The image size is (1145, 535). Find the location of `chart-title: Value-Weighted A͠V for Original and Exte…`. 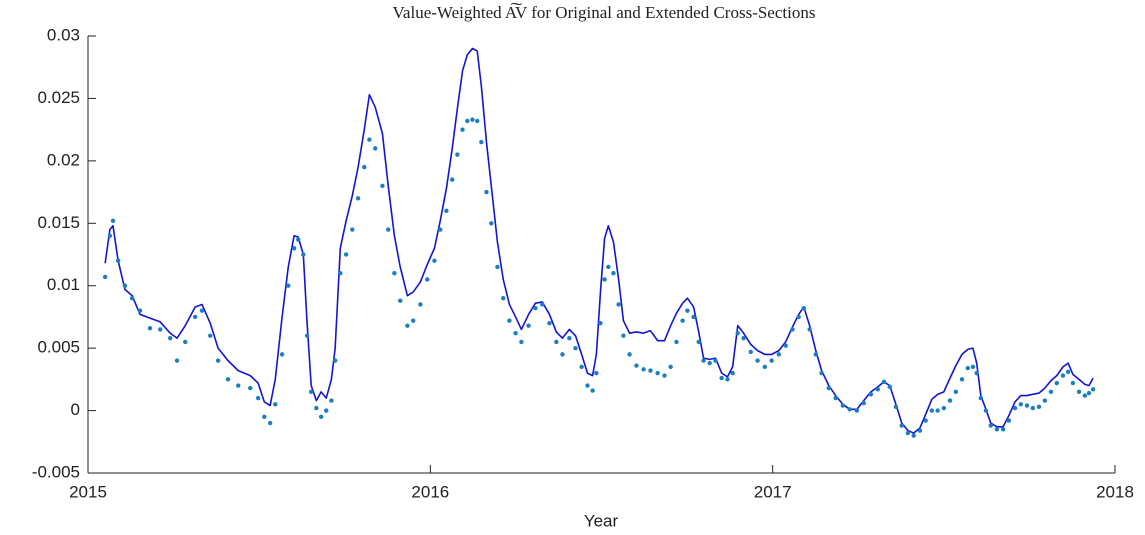

chart-title: Value-Weighted A͠V for Original and Exte… is located at coordinates (604, 12).